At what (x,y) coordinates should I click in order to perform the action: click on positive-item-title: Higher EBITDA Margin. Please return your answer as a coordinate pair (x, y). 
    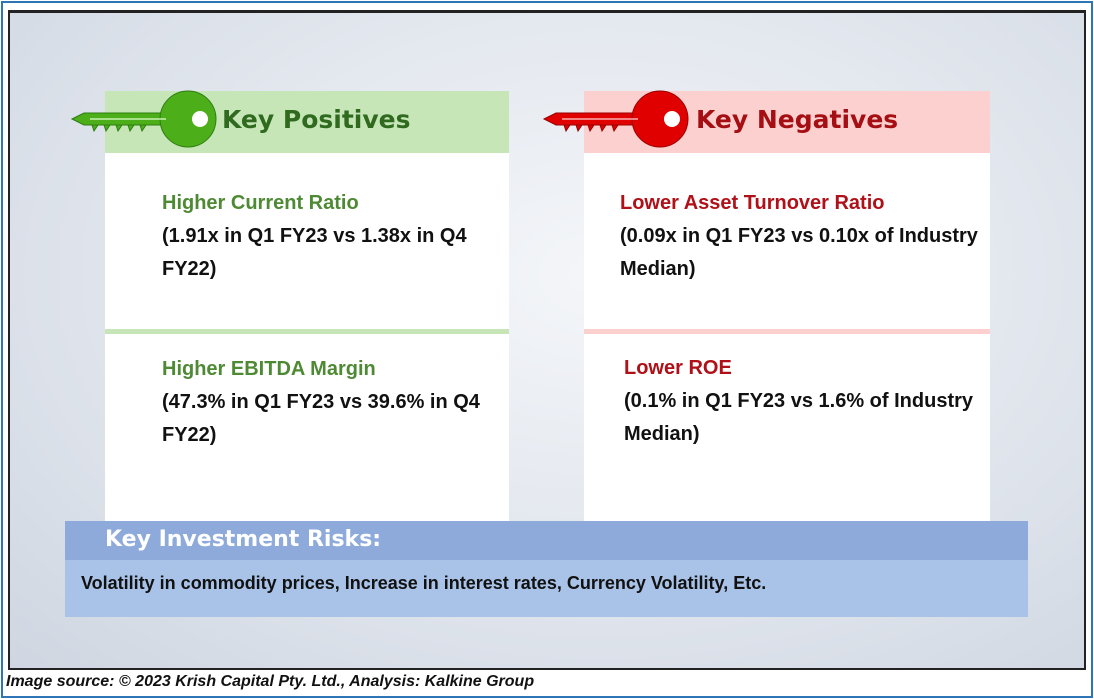
    Looking at the image, I should click on (269, 369).